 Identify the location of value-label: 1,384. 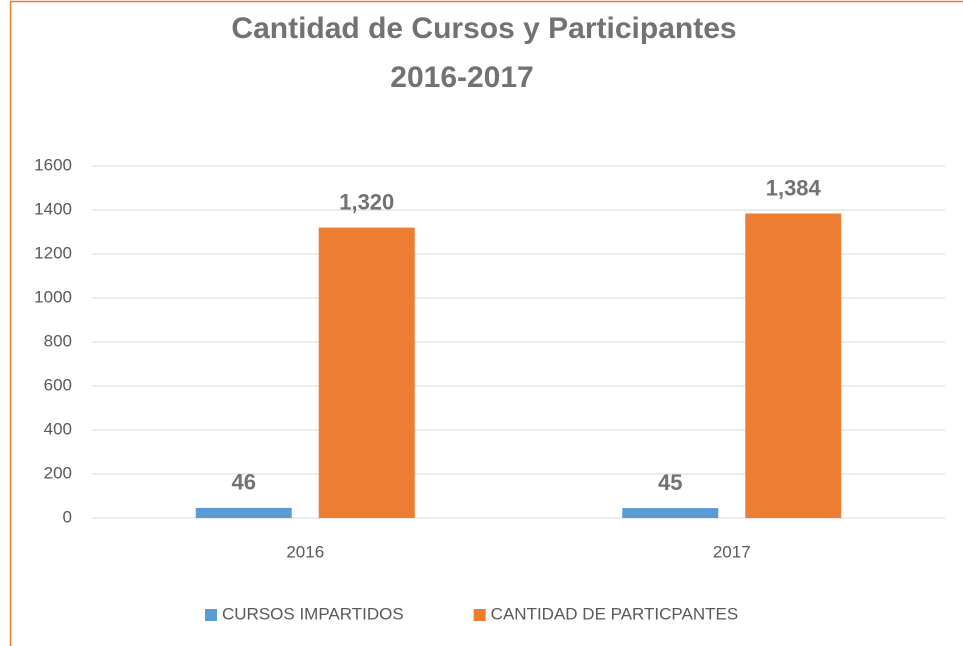
(794, 187).